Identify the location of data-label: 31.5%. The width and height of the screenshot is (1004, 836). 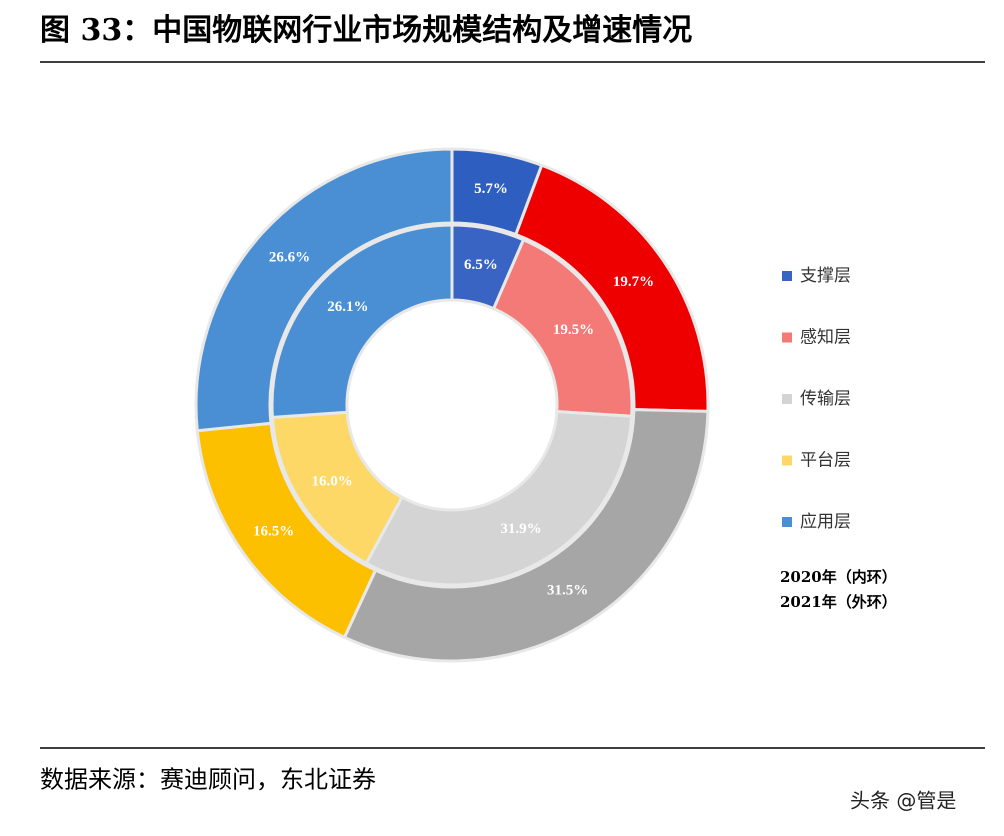
(567, 590).